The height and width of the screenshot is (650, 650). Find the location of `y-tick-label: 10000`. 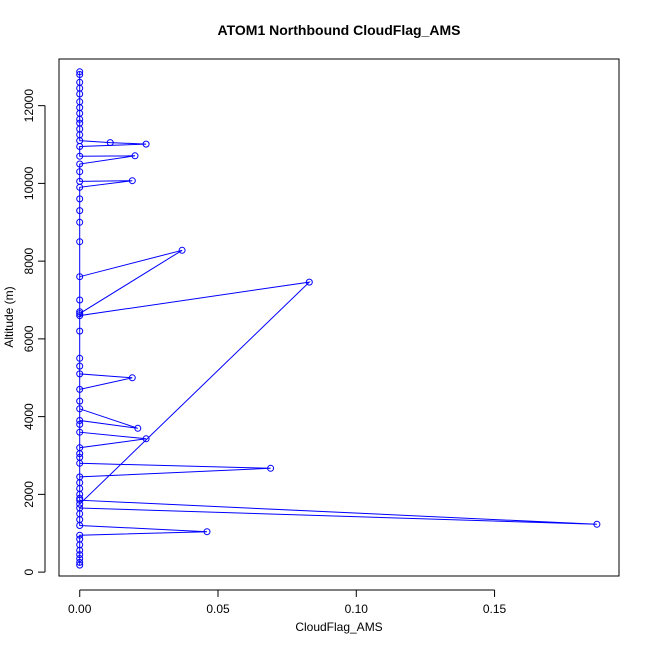

y-tick-label: 10000 is located at coordinates (29, 183).